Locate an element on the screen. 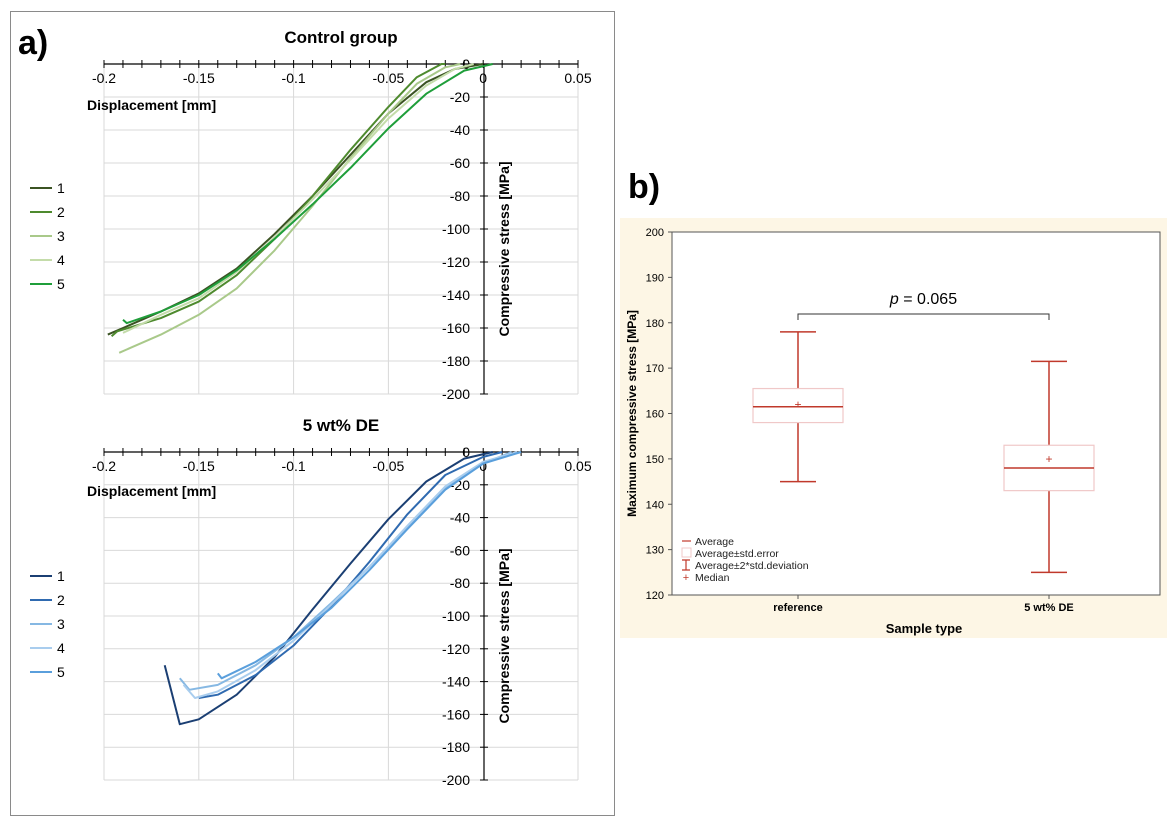  panel-a-label: a) is located at coordinates (33, 43).